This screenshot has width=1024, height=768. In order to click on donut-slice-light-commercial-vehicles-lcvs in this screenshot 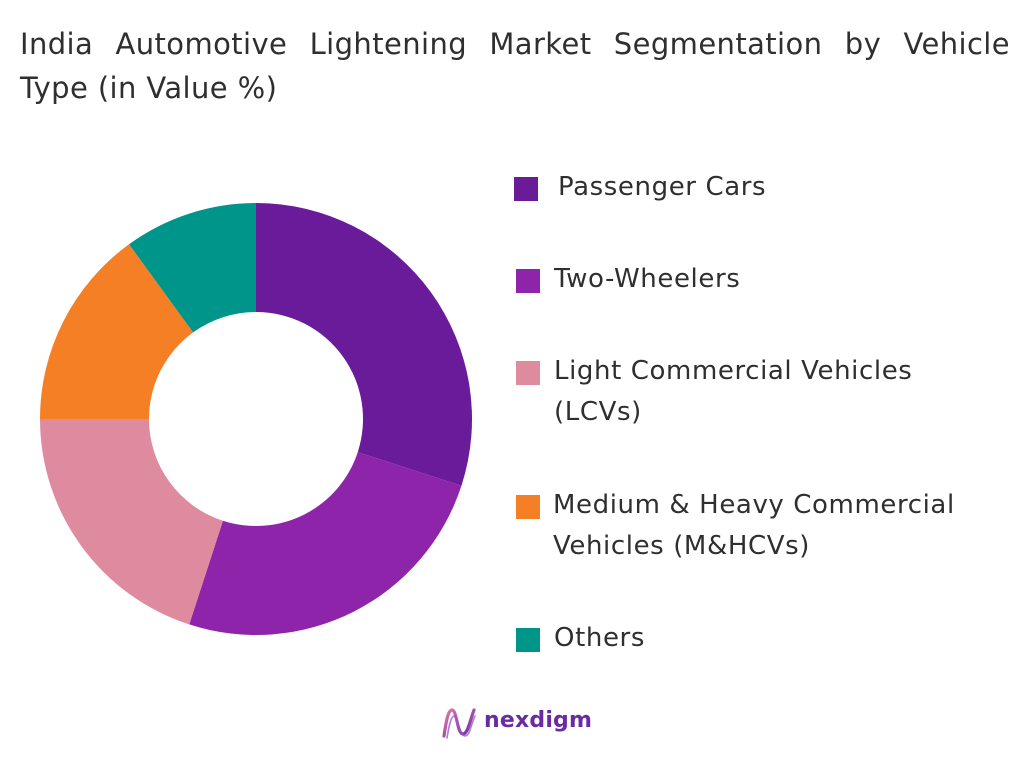, I will do `click(131, 522)`.